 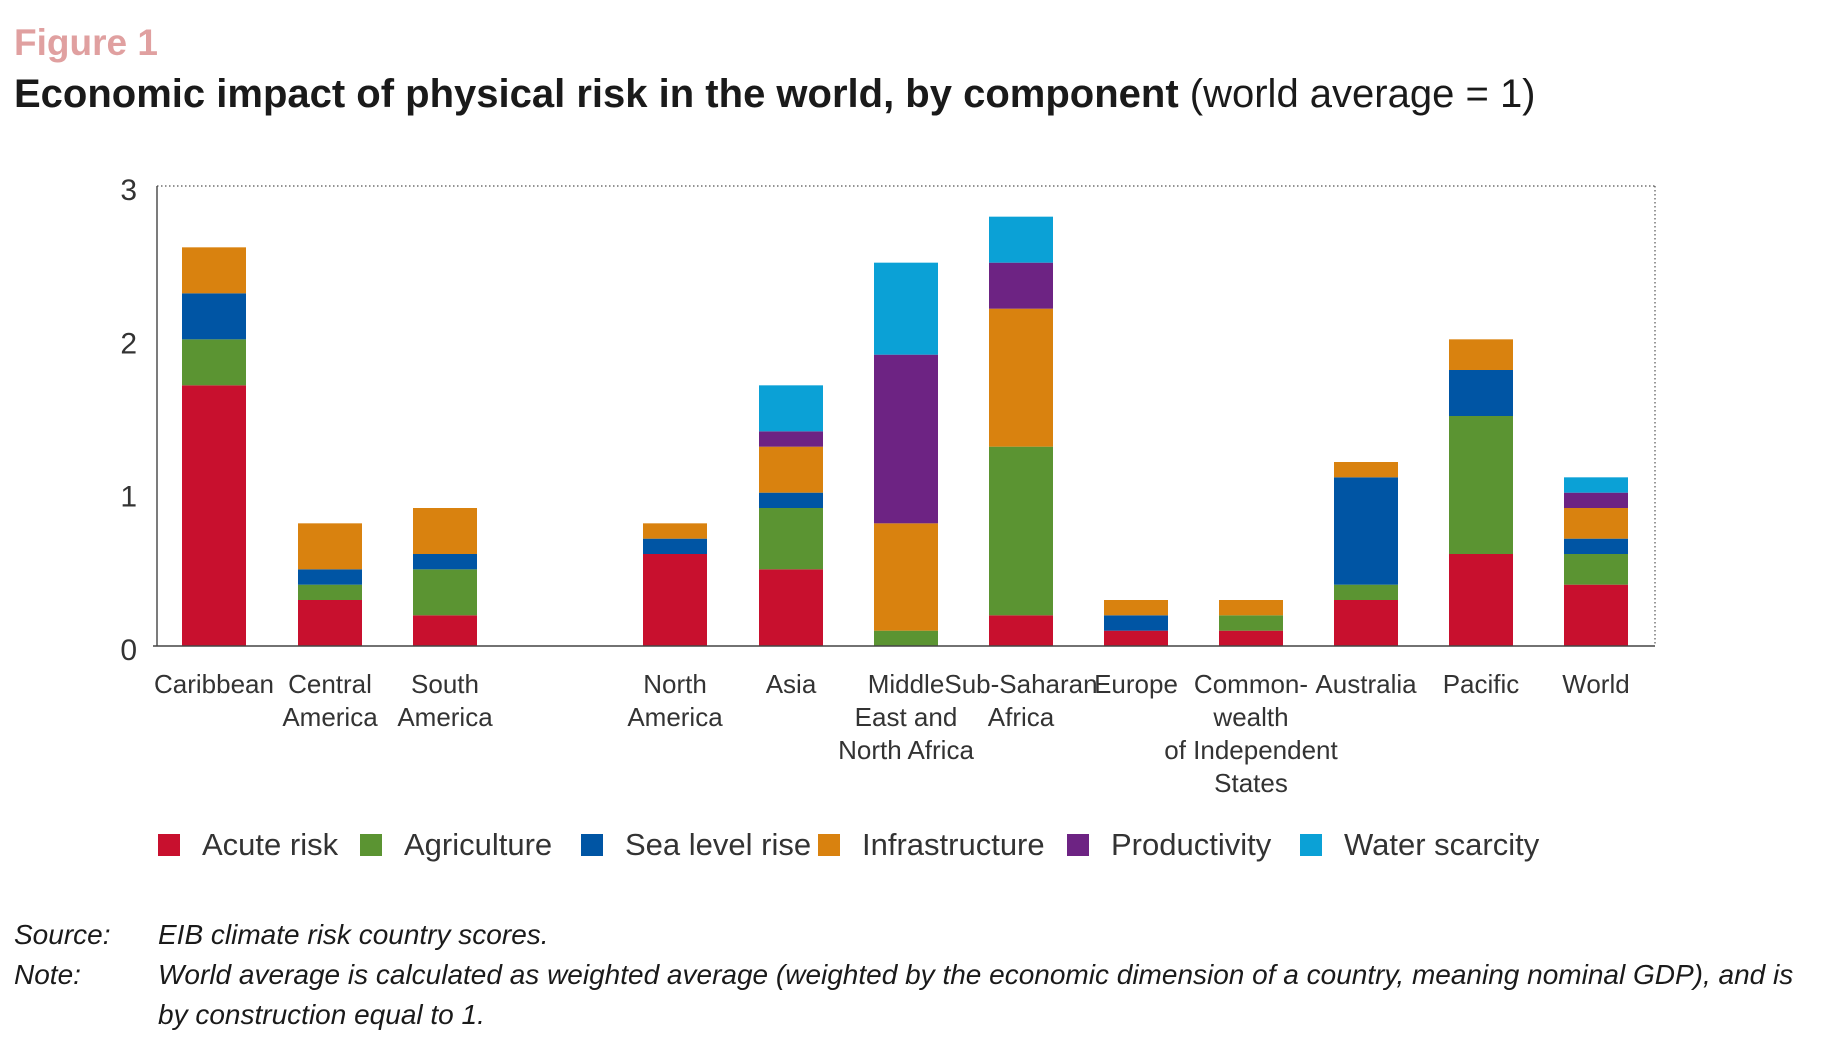 I want to click on x-tick-label: Africa, so click(x=1021, y=717).